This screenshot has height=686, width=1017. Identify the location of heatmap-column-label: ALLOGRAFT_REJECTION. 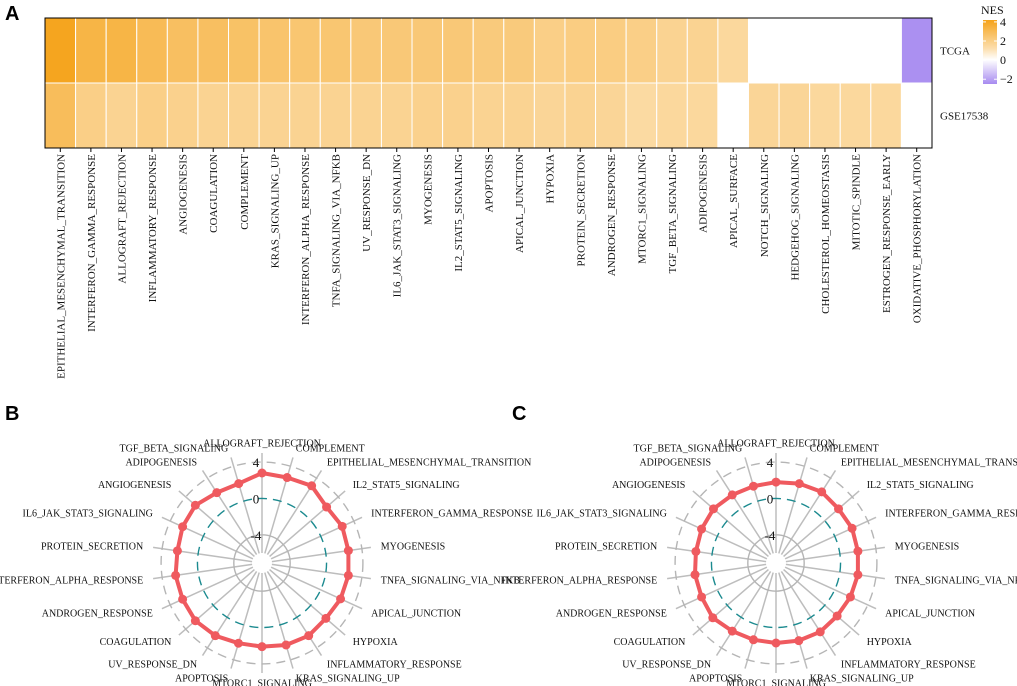
(122, 219).